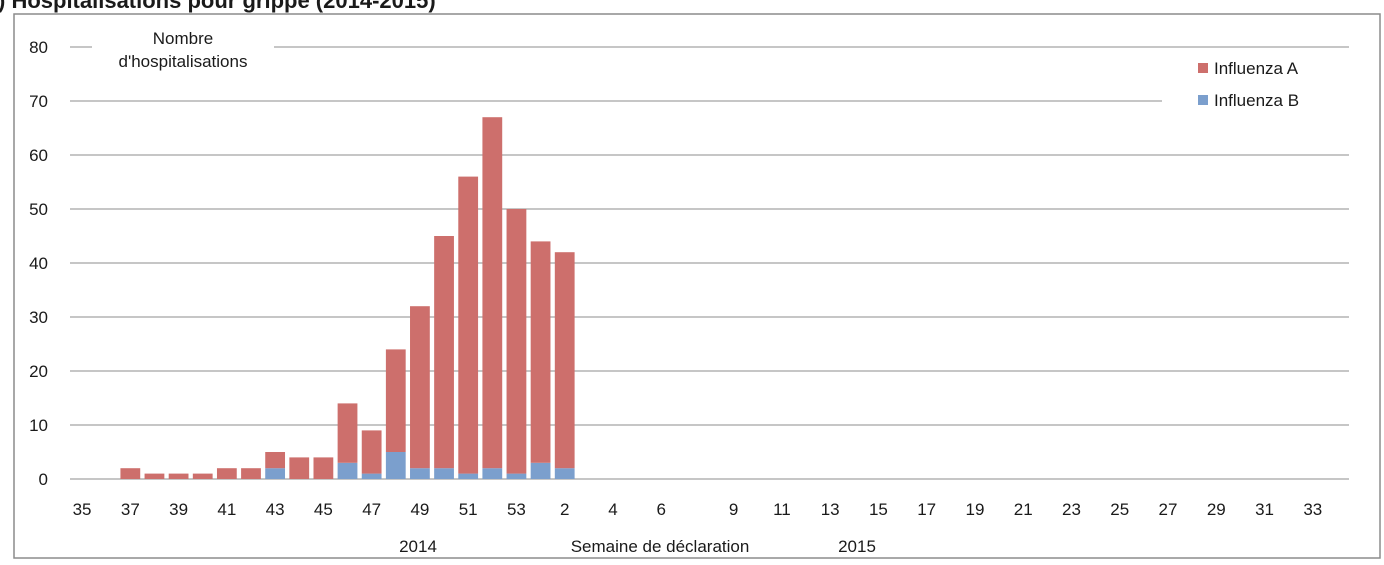 This screenshot has width=1384, height=565. I want to click on x-tick-label: 51, so click(468, 509).